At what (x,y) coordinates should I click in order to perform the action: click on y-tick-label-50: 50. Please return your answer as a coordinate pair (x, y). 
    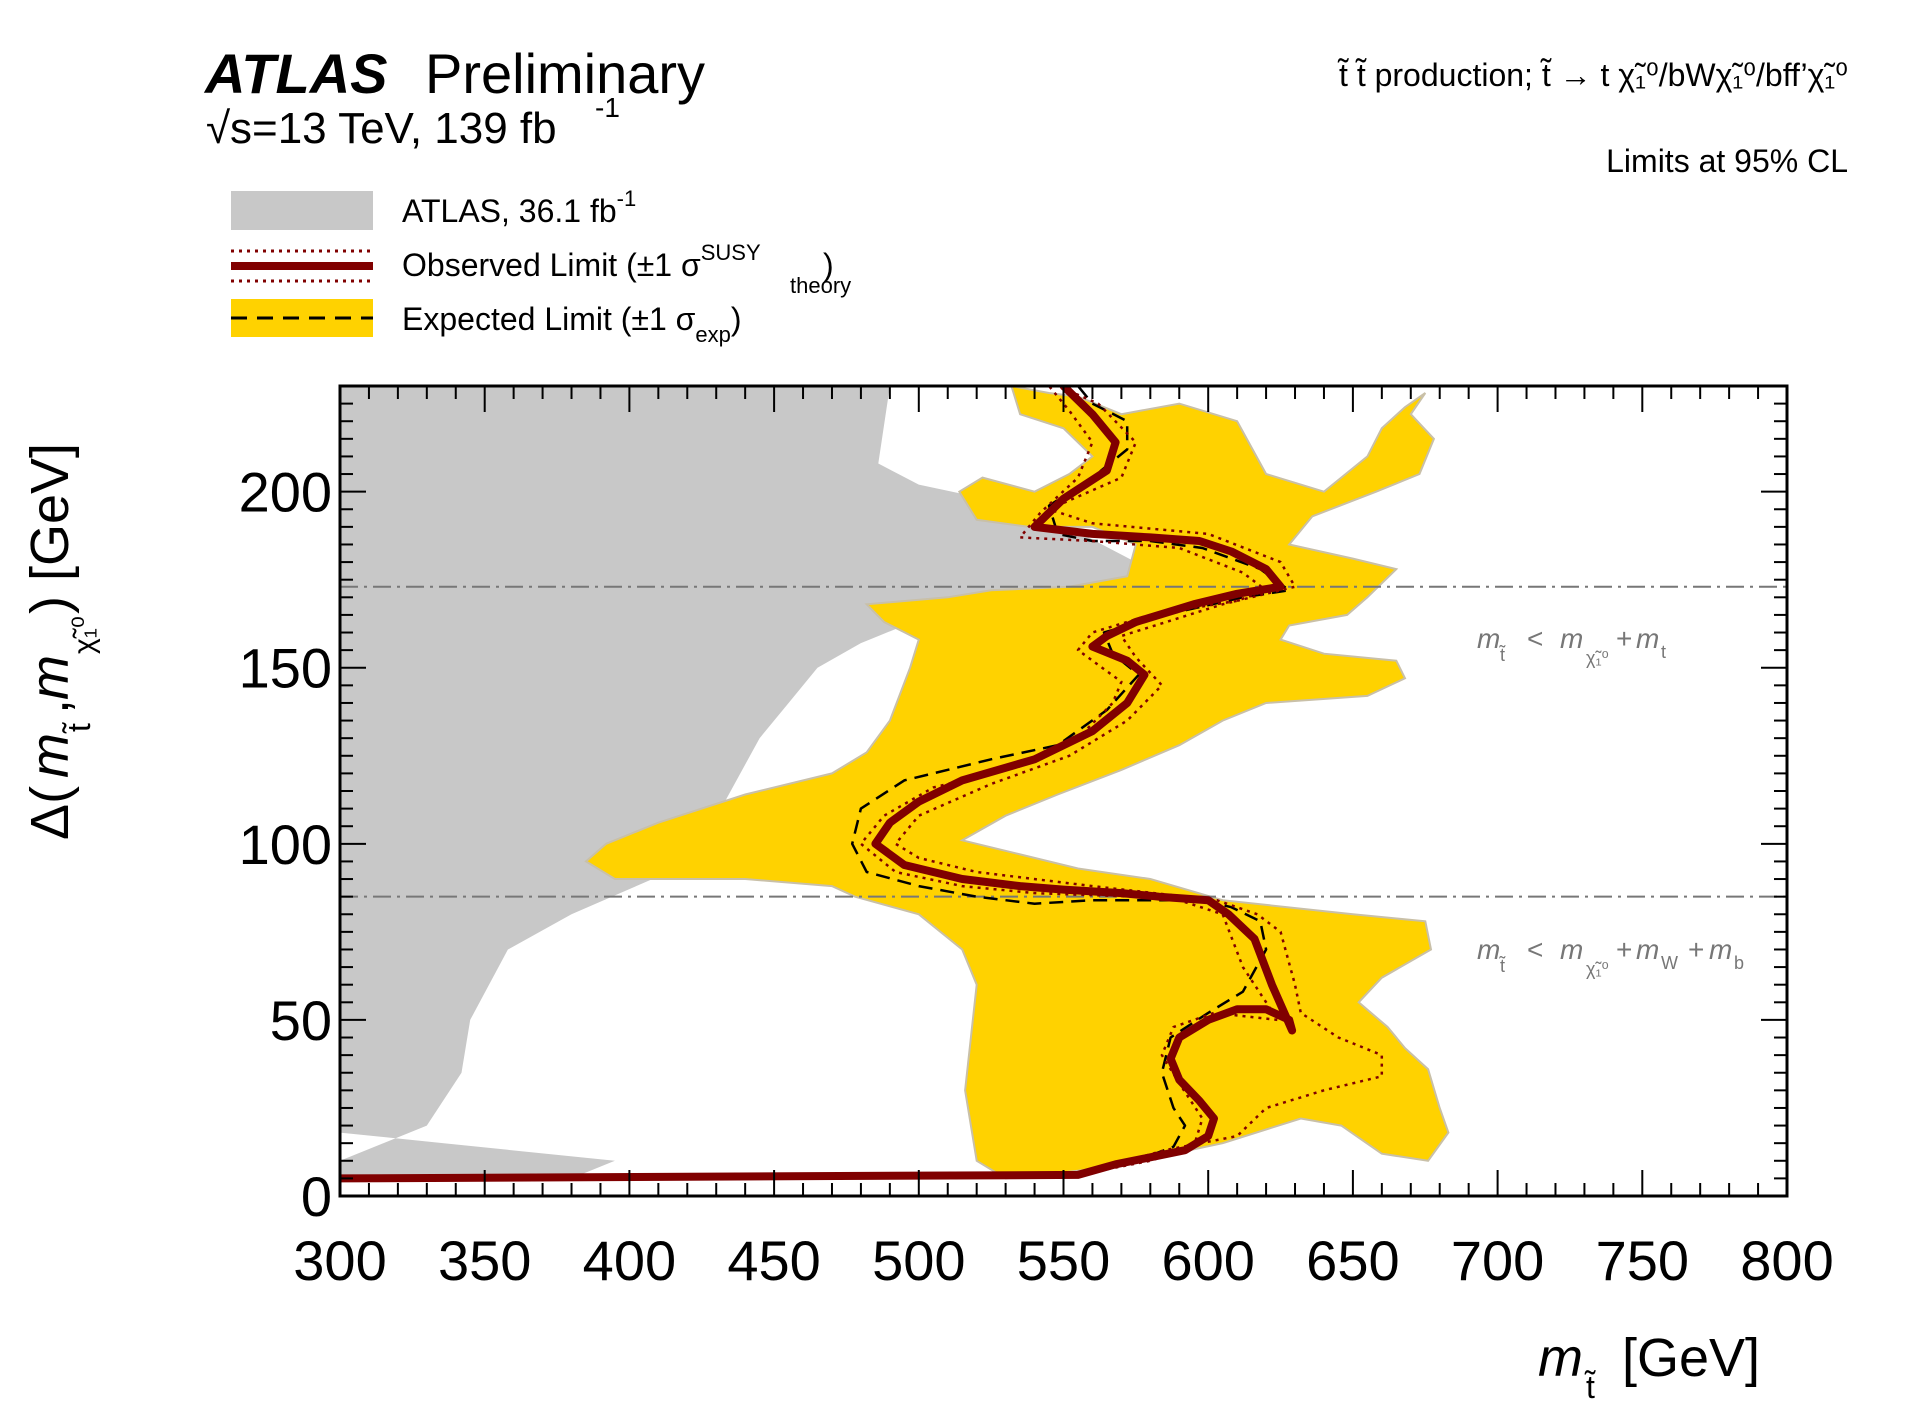
    Looking at the image, I should click on (301, 1020).